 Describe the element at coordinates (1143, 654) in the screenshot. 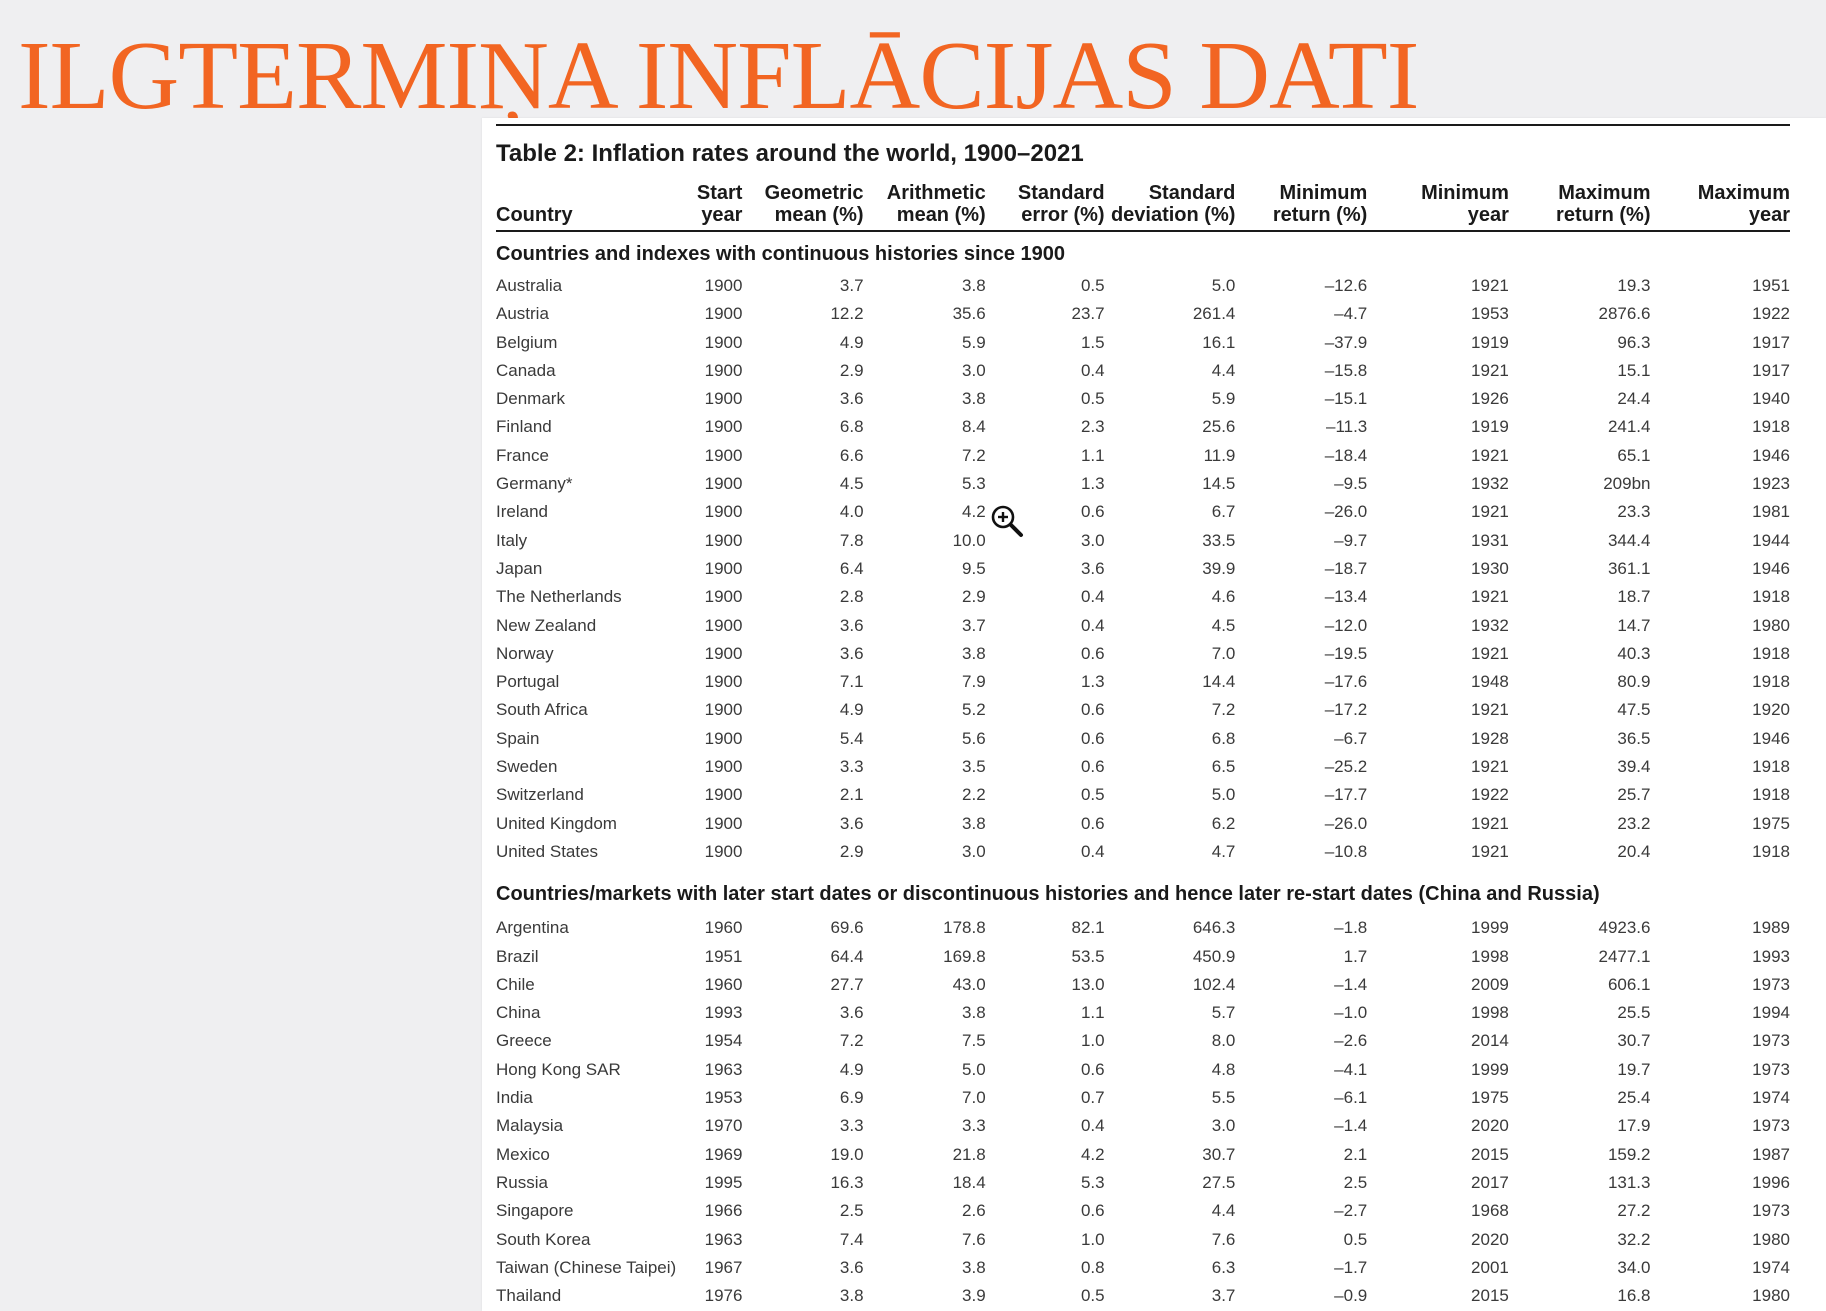

I see `table-row: Norway 1900 3.6 3.8 0.6 7.0 –19.5 1921 40.3 1918` at that location.